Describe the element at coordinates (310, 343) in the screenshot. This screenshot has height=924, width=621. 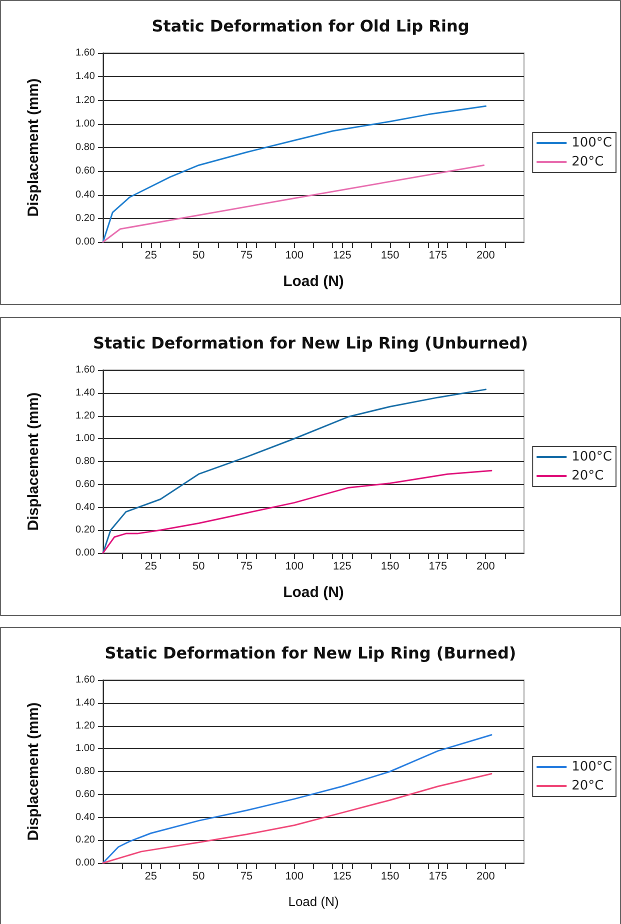
I see `chart-title: Static Deformation for New Lip Ring (Unburned)` at that location.